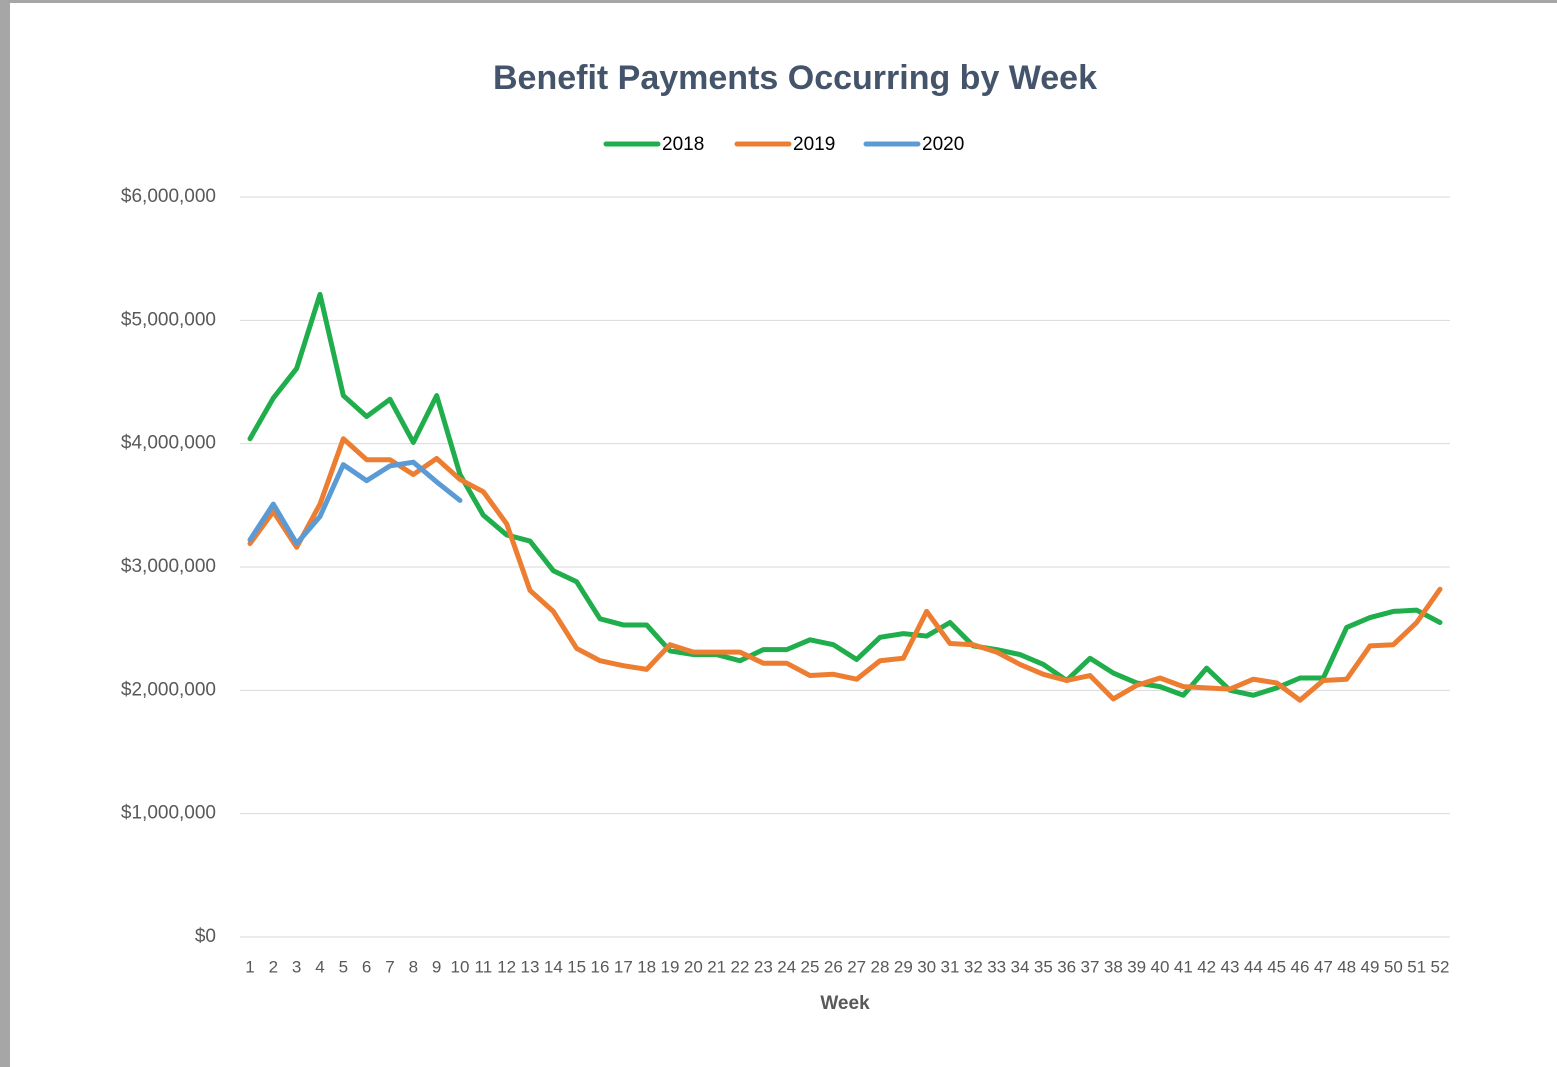 This screenshot has height=1067, width=1557. Describe the element at coordinates (1300, 966) in the screenshot. I see `x-tick-label: 46` at that location.